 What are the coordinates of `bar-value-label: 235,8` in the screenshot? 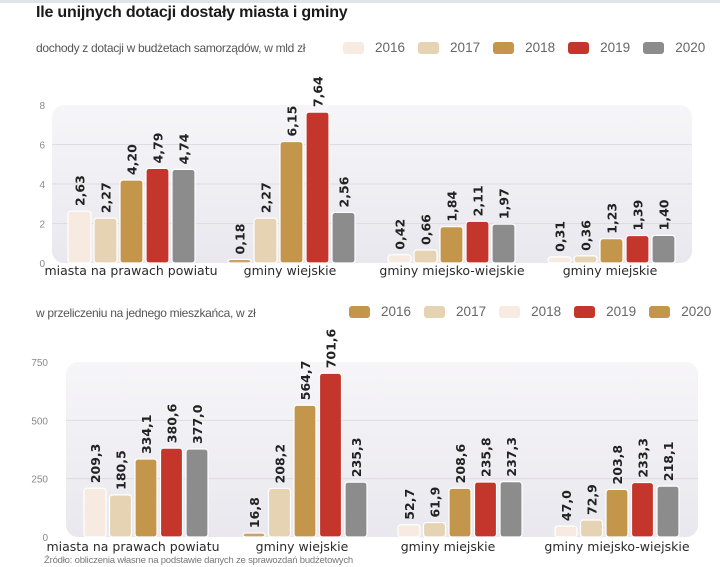 It's located at (486, 457).